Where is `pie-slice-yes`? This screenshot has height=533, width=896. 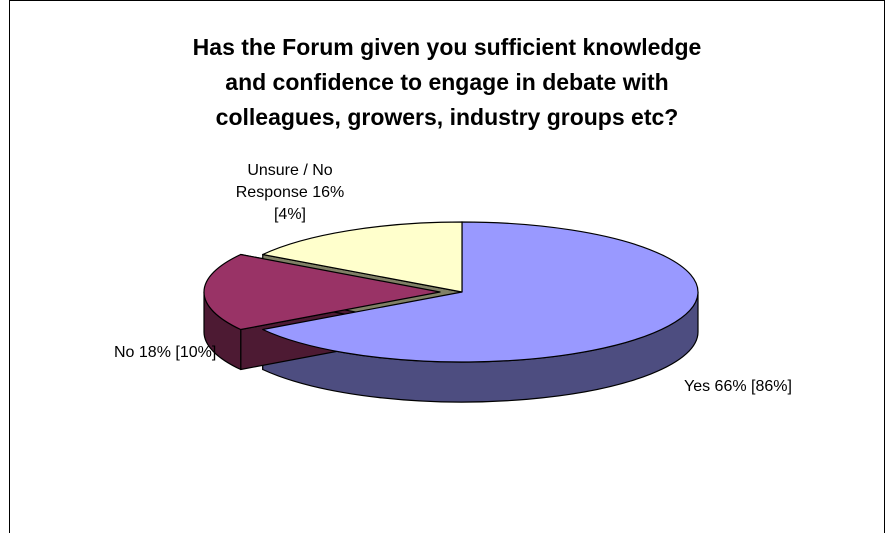 pie-slice-yes is located at coordinates (480, 292).